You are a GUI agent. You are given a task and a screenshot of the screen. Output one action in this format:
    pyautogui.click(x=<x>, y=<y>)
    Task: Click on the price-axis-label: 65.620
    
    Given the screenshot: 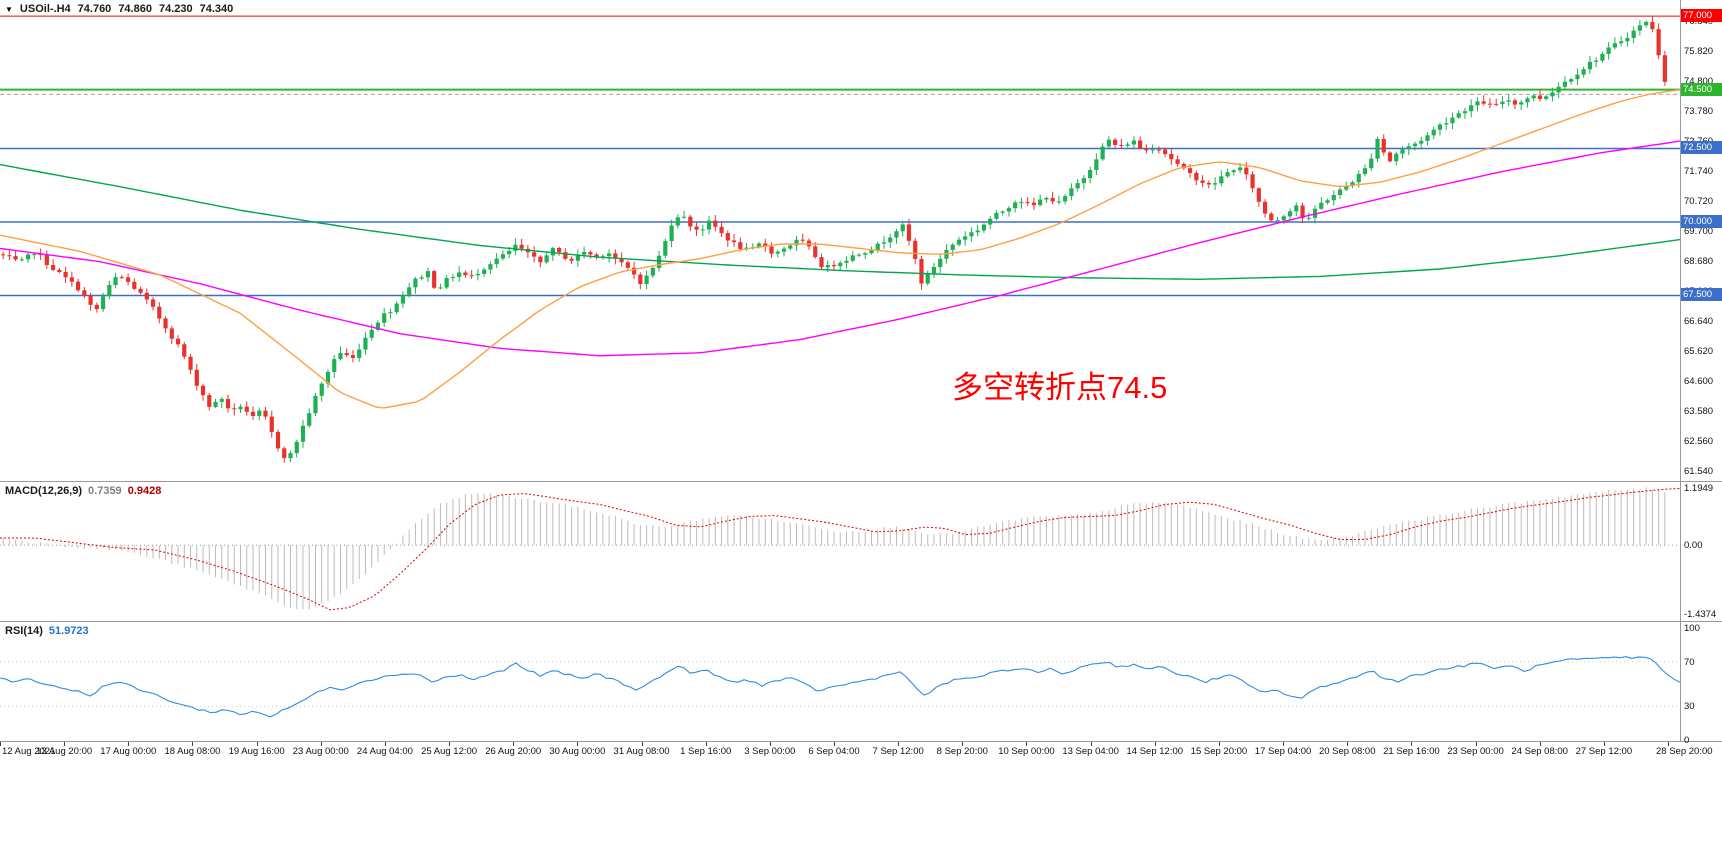 What is the action you would take?
    pyautogui.click(x=1699, y=351)
    